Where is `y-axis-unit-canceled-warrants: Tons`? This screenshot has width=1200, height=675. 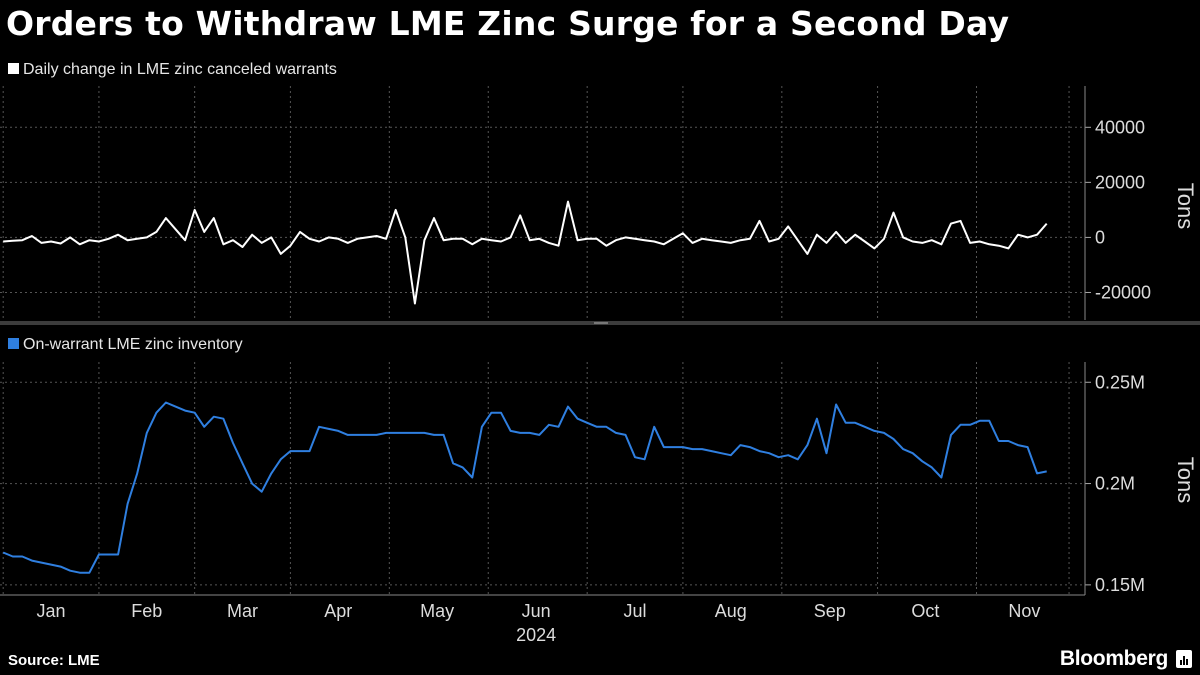 y-axis-unit-canceled-warrants: Tons is located at coordinates (1185, 206).